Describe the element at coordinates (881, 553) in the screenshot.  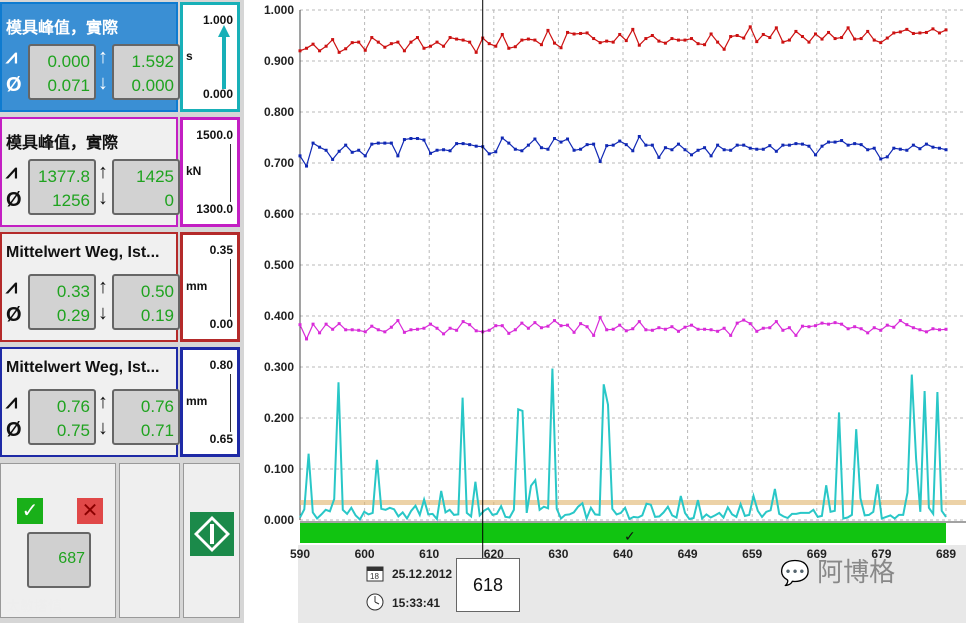
I see `x-tick-label: 679` at that location.